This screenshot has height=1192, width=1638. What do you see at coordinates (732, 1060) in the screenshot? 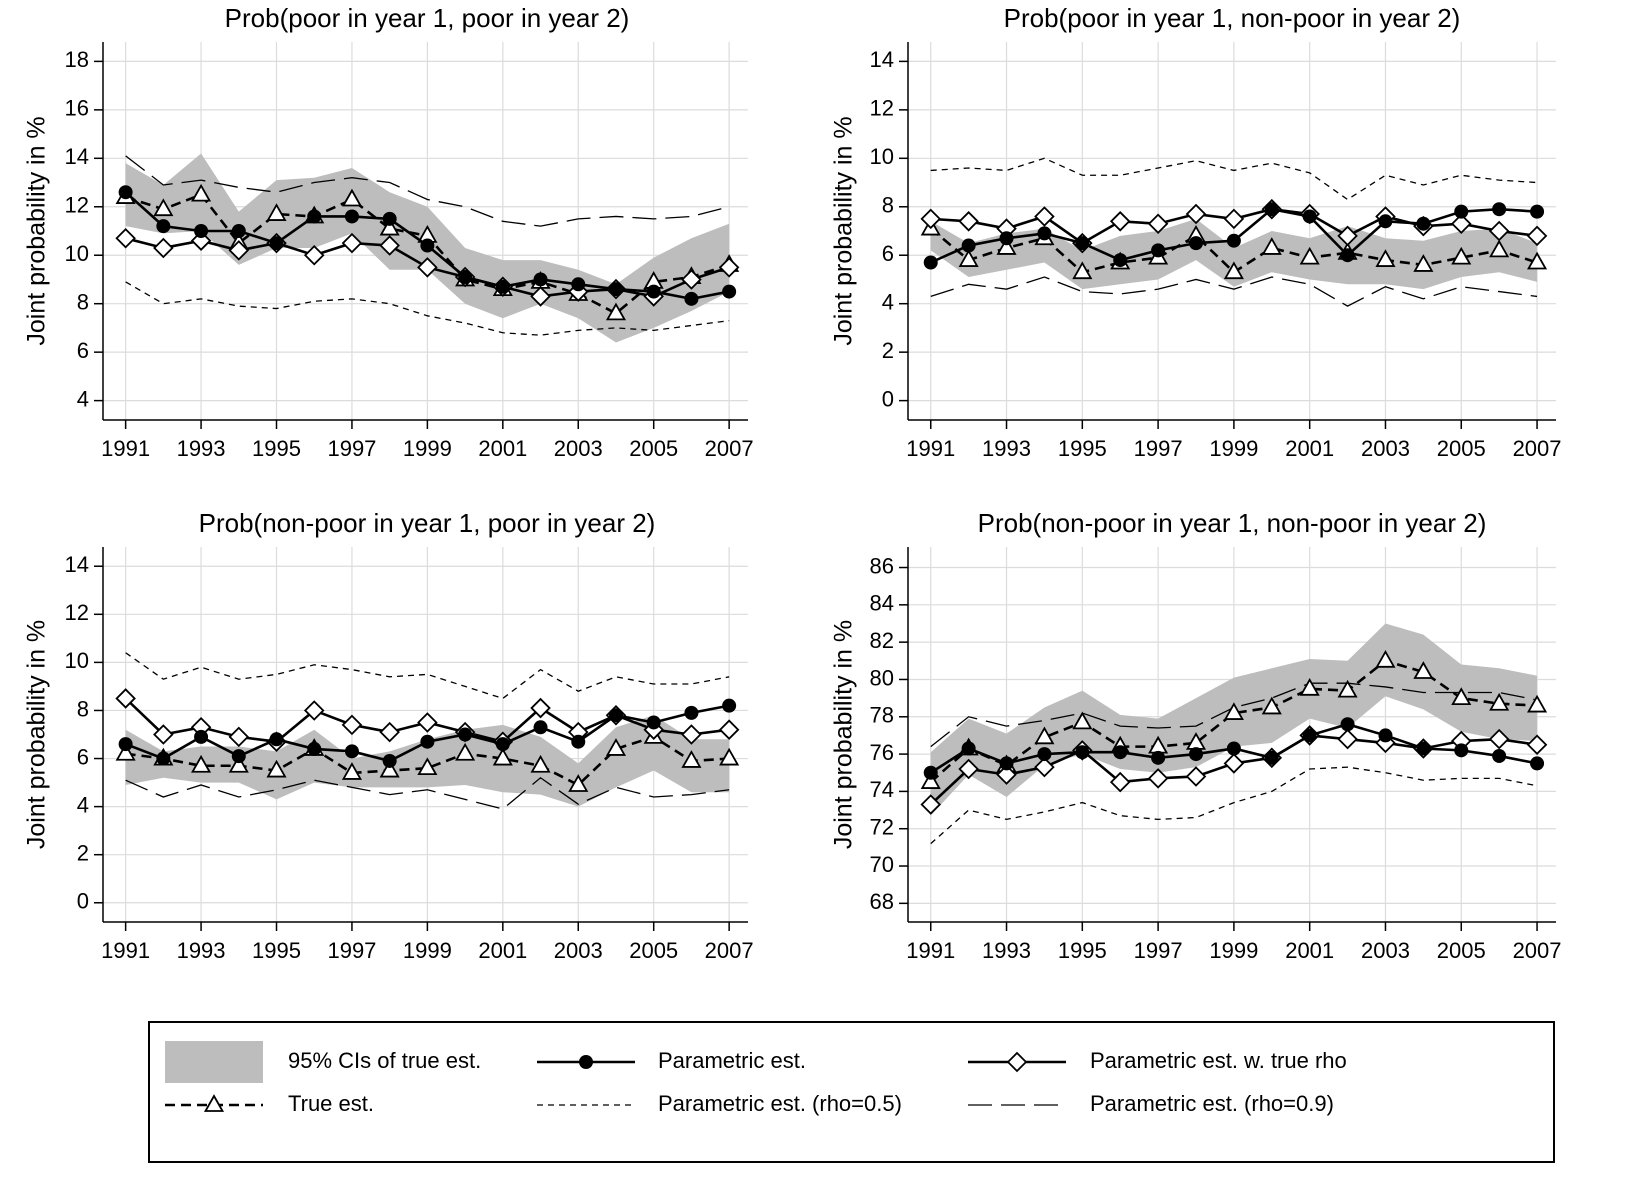
I see `legend-label: Parametric est.` at bounding box center [732, 1060].